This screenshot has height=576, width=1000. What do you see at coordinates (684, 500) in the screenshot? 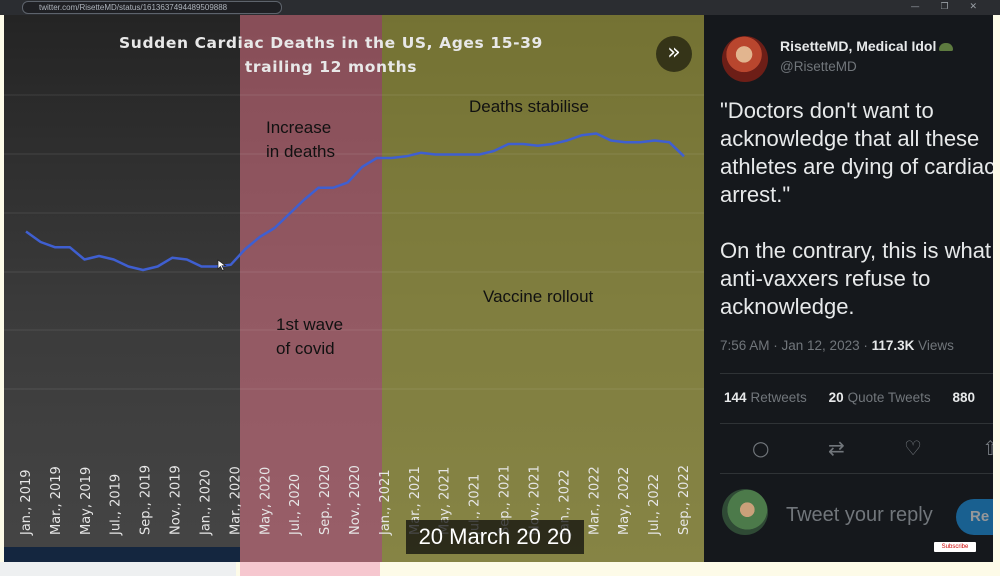
I see `x-tick-label: Sep., 2022` at bounding box center [684, 500].